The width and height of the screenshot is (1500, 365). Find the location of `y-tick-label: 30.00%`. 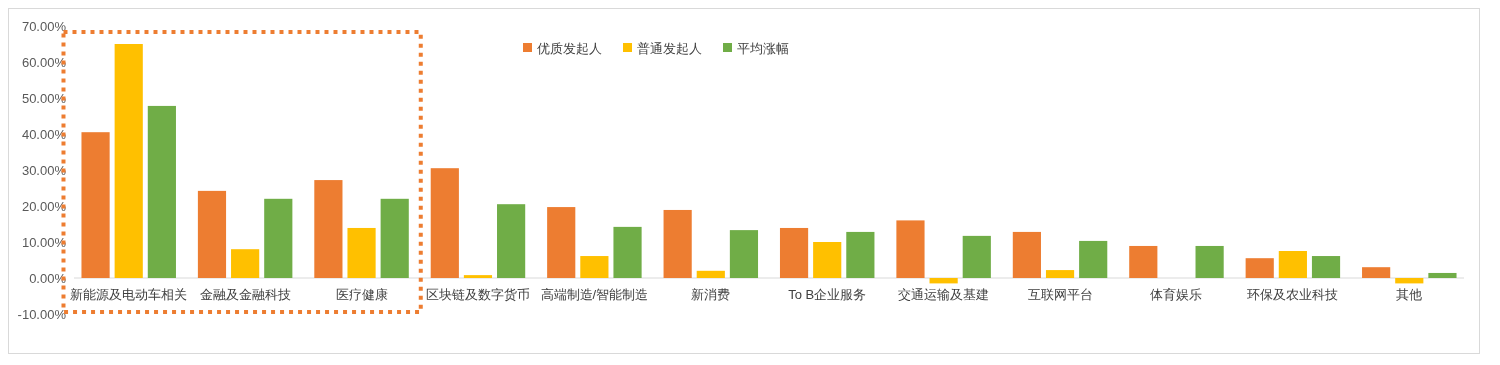

y-tick-label: 30.00% is located at coordinates (44, 170).